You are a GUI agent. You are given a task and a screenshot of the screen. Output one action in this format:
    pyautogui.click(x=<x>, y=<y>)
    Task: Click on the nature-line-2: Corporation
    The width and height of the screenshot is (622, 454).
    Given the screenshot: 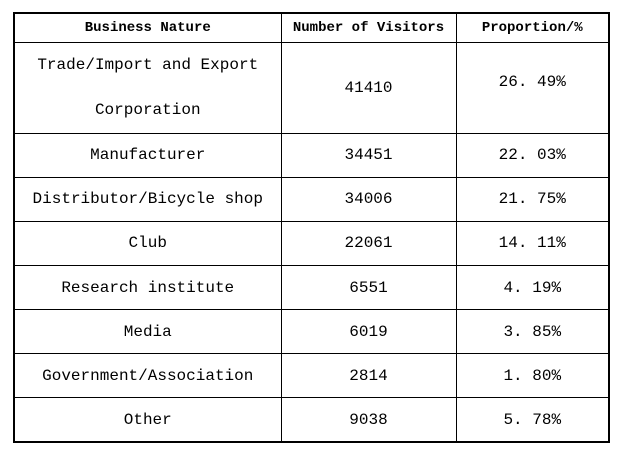 What is the action you would take?
    pyautogui.click(x=147, y=109)
    